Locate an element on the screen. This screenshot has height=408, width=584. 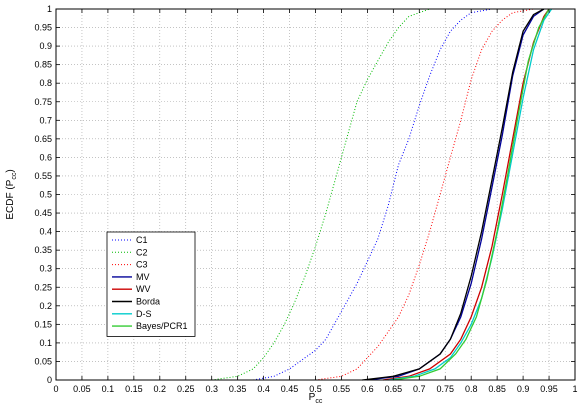
x-tick-label: 0.1 is located at coordinates (108, 389).